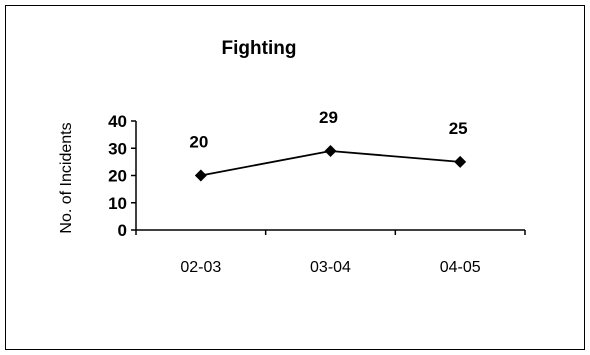 The image size is (590, 355). What do you see at coordinates (117, 148) in the screenshot?
I see `y-tick-label: 30` at bounding box center [117, 148].